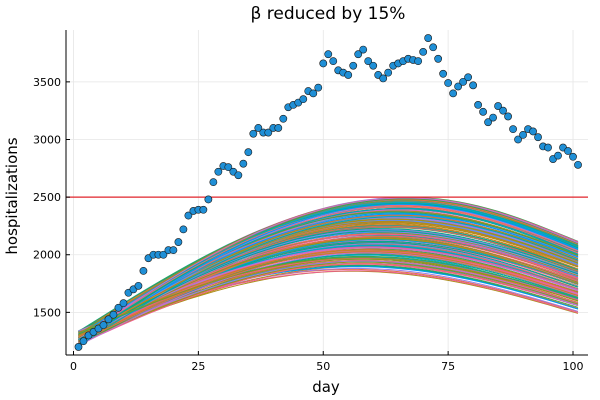 The height and width of the screenshot is (400, 600). Describe the element at coordinates (47, 255) in the screenshot. I see `y-tick-label: 2000` at that location.